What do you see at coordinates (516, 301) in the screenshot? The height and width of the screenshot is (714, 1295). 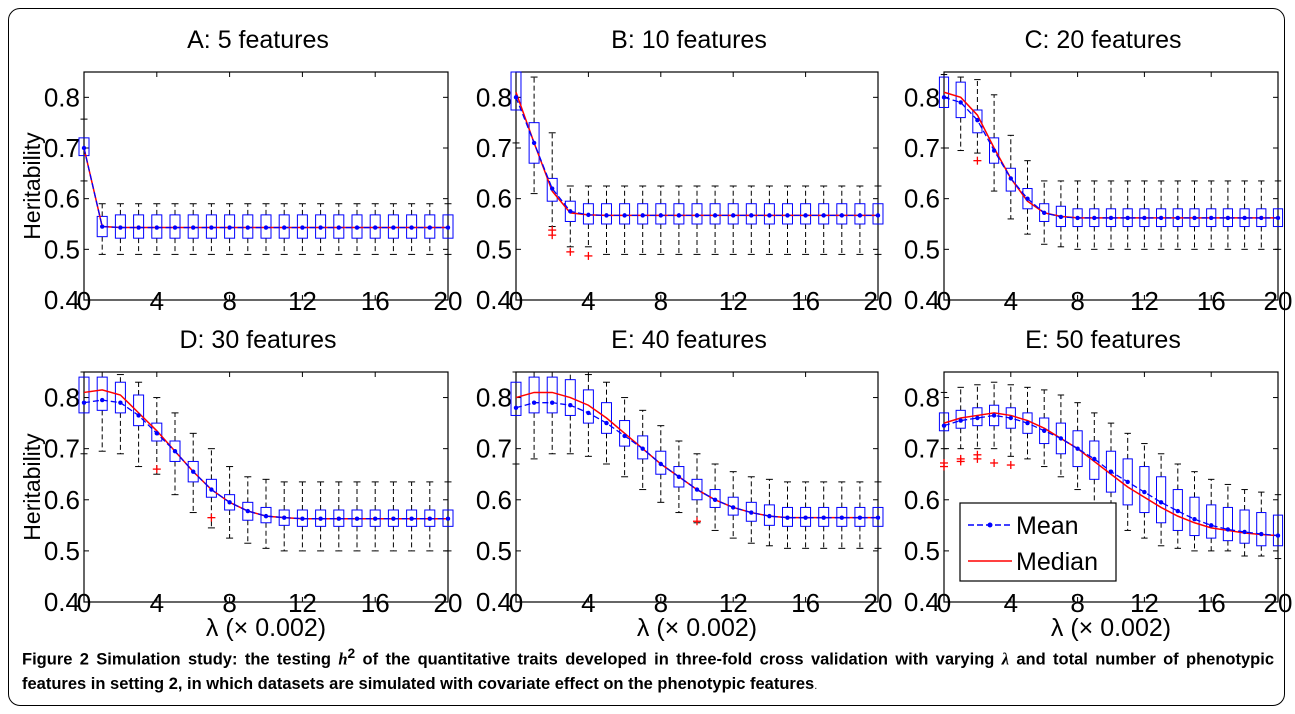 I see `x-tick-label: 0` at bounding box center [516, 301].